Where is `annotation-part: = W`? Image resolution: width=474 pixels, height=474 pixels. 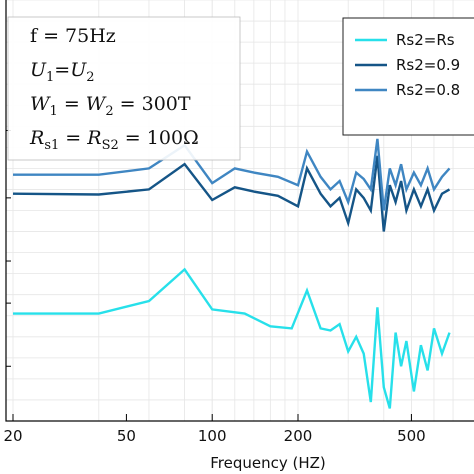 annotation-part: = W is located at coordinates (82, 104).